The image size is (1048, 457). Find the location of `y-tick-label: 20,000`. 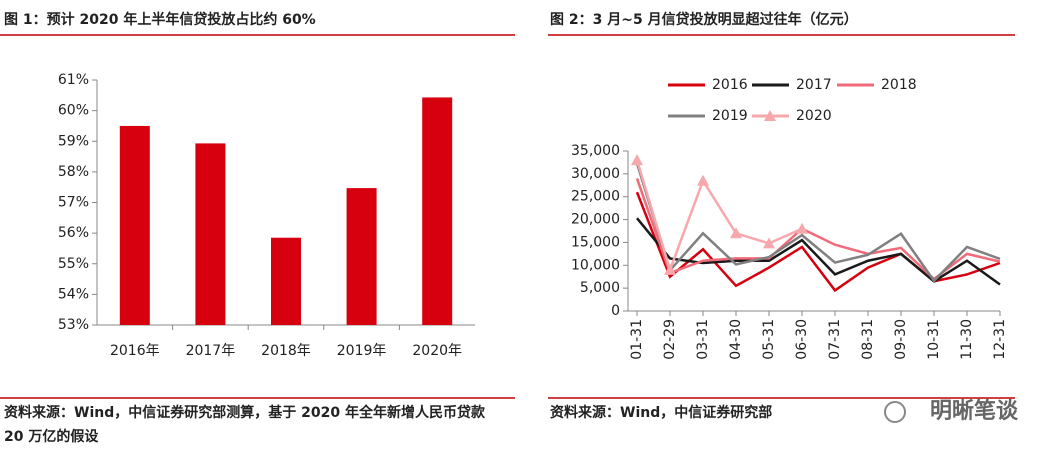

y-tick-label: 20,000 is located at coordinates (595, 220).